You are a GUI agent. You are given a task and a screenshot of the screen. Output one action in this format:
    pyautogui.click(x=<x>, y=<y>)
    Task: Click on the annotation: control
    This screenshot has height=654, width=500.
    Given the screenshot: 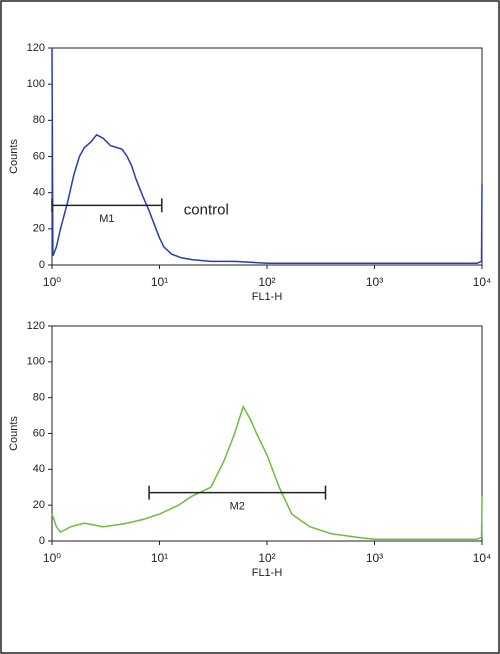 What is the action you would take?
    pyautogui.click(x=206, y=209)
    